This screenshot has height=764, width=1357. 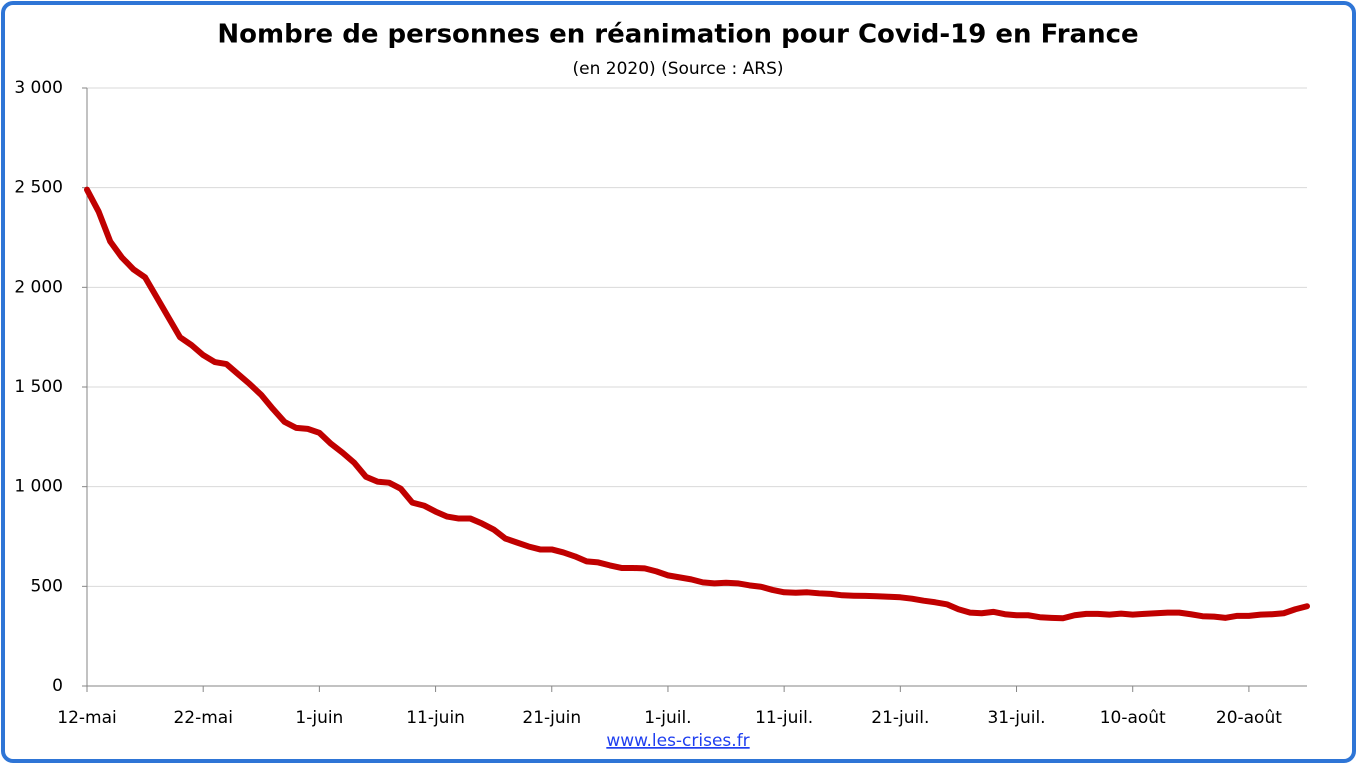 I want to click on x-tick-label: 12-mai, so click(x=86, y=718).